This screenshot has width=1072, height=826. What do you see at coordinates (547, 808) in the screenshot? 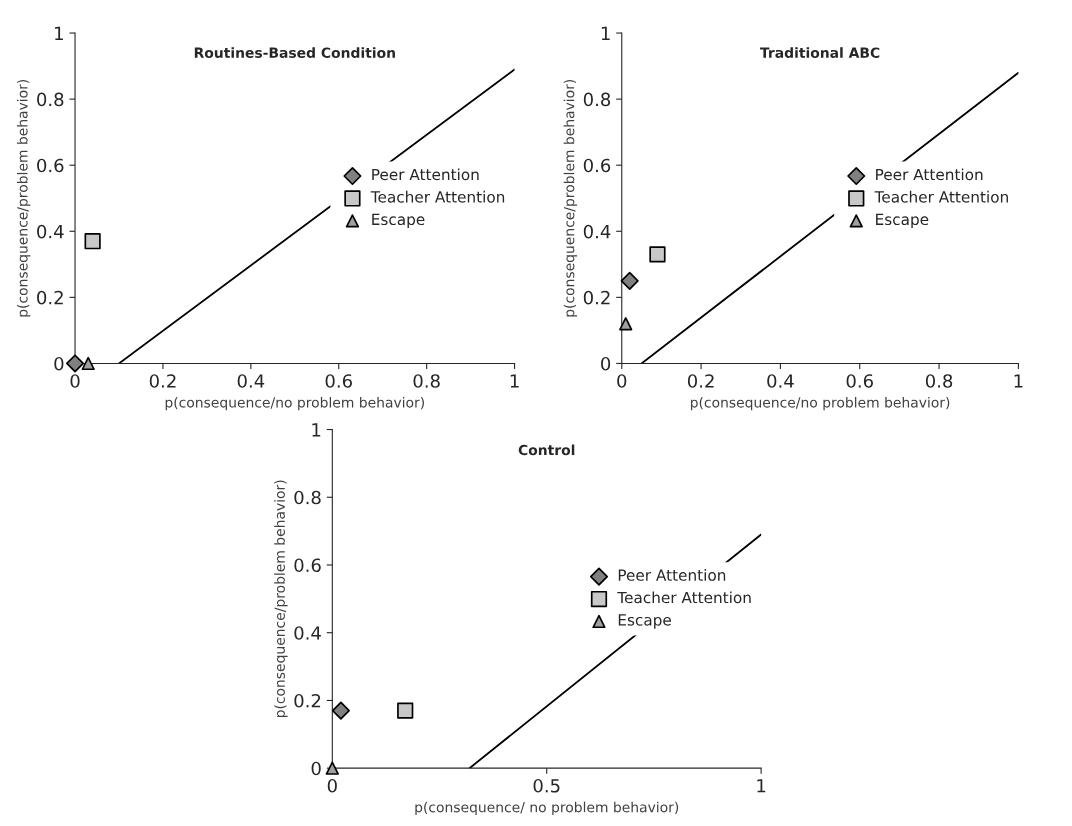
I see `x-axis-title: p(consequence/ no problem behavior)` at bounding box center [547, 808].